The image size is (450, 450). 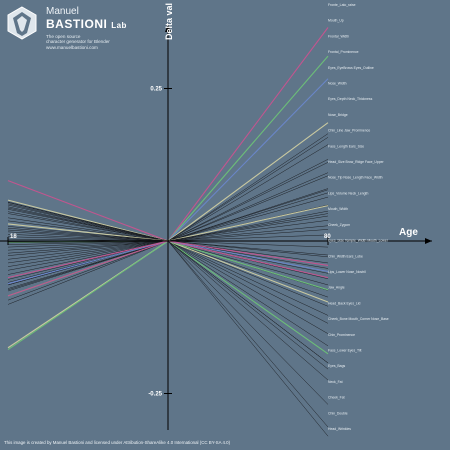 I want to click on series-label: Eyes_Size Temple_Width Mouth_Lower, so click(x=358, y=241).